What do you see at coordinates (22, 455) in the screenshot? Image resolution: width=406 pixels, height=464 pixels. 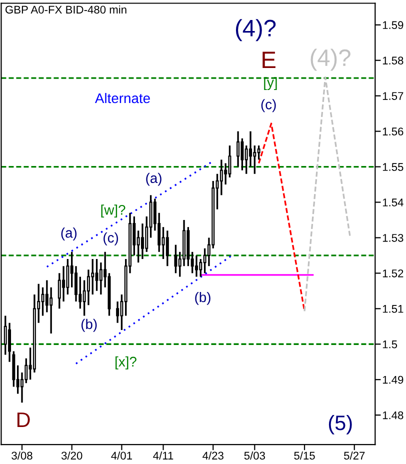 I see `x-tick-label: 3/08` at bounding box center [22, 455].